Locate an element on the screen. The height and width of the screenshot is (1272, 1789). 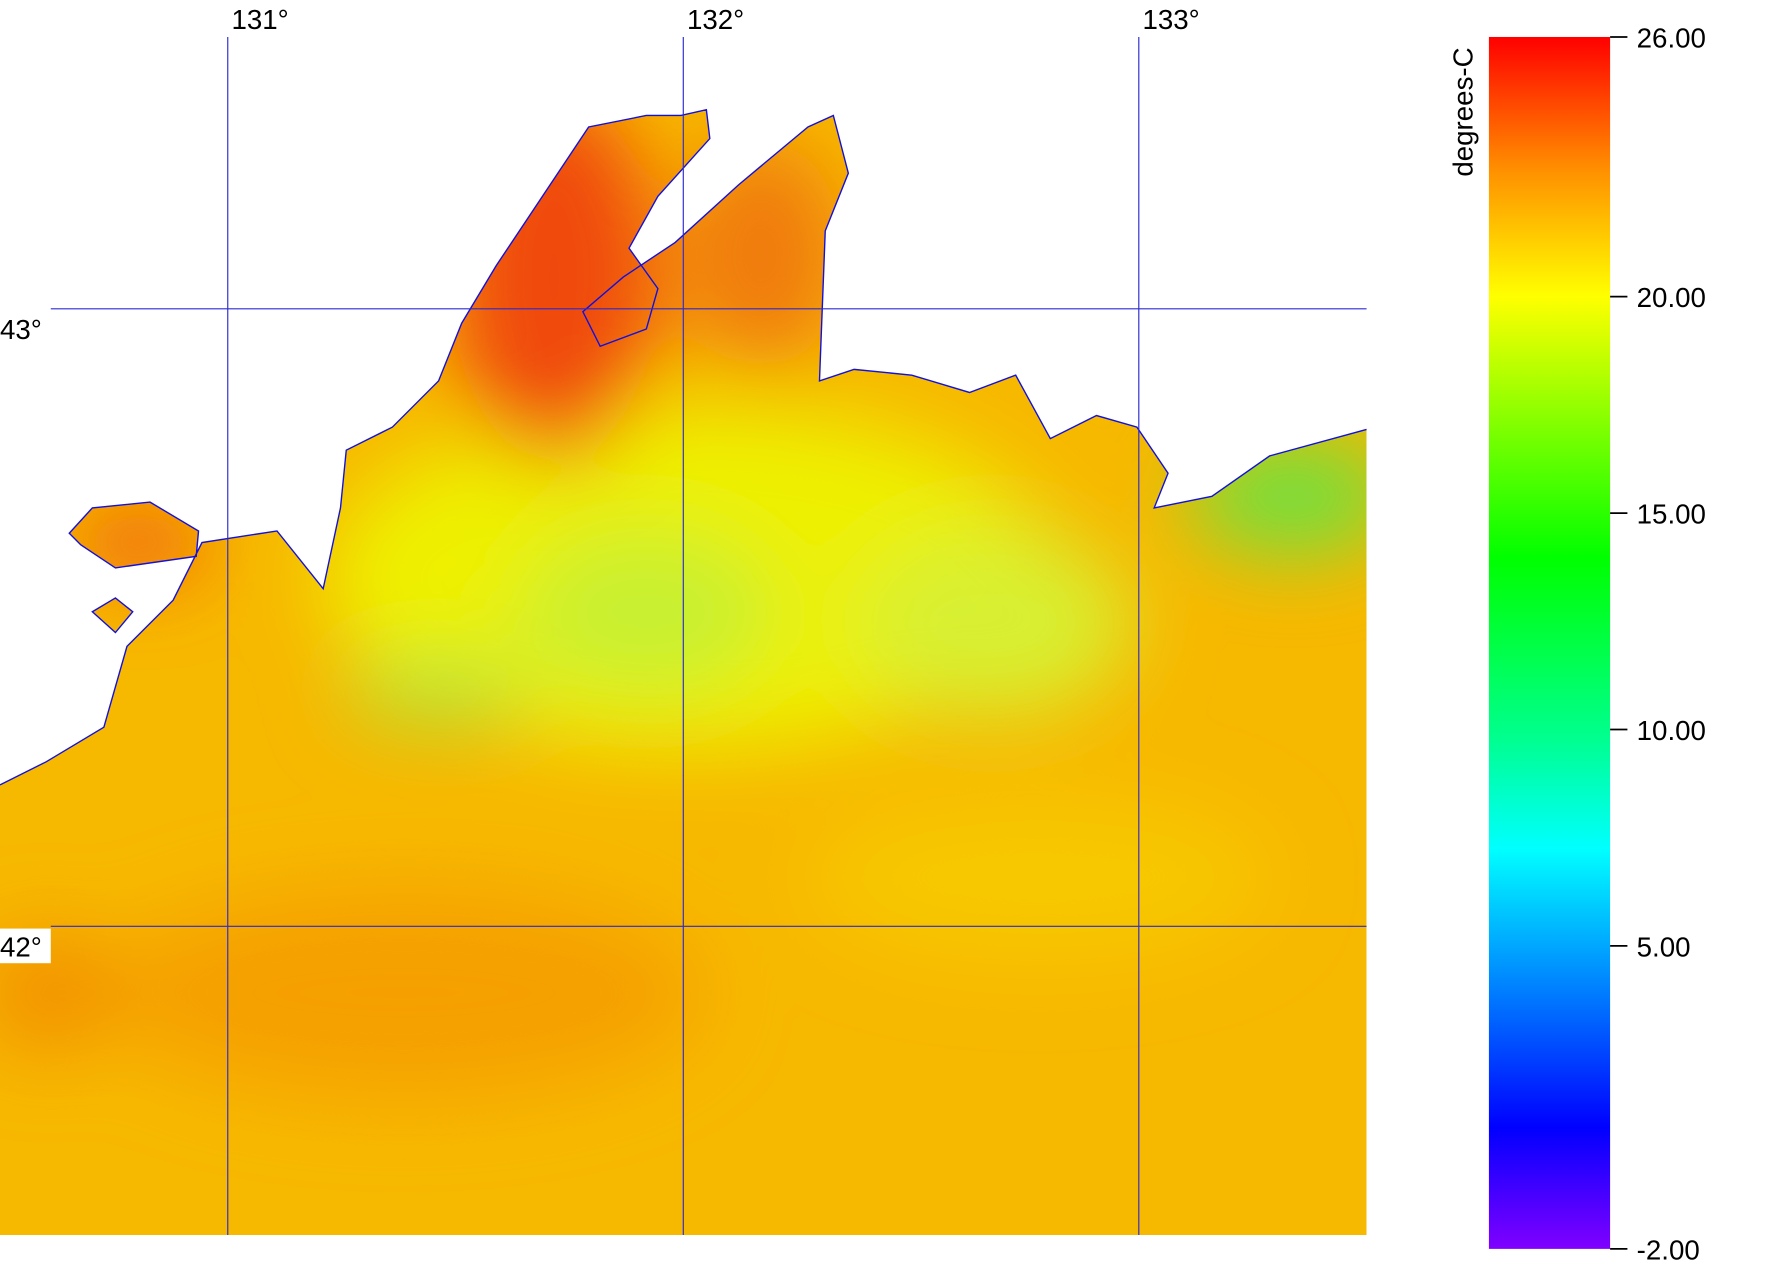
colorbar-tick-label: 10.00 is located at coordinates (1671, 730).